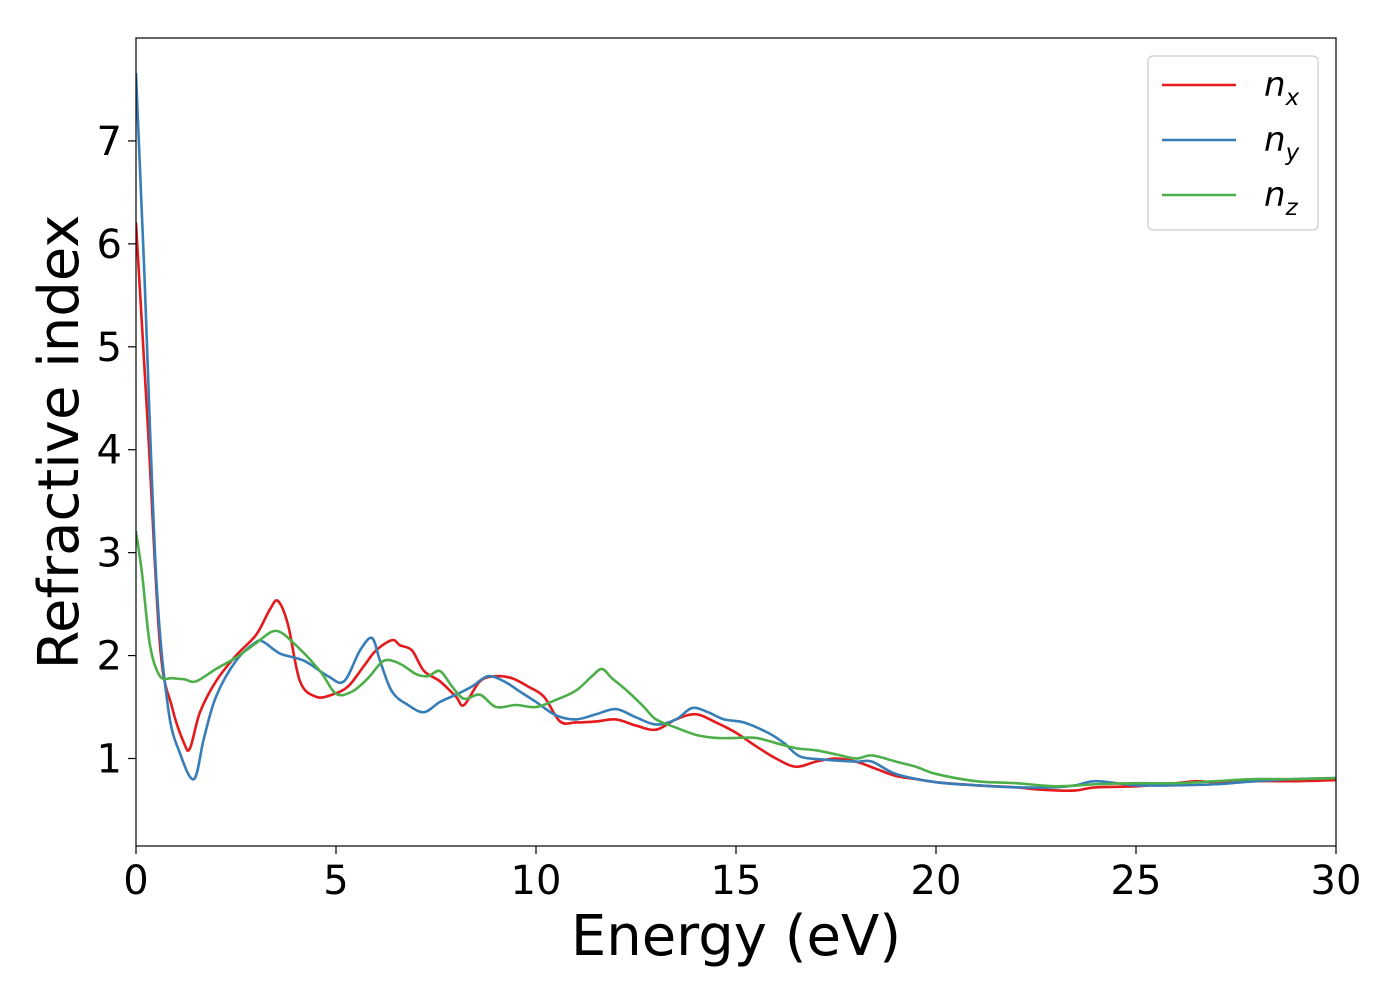  I want to click on x-tick-label: 0, so click(135, 881).